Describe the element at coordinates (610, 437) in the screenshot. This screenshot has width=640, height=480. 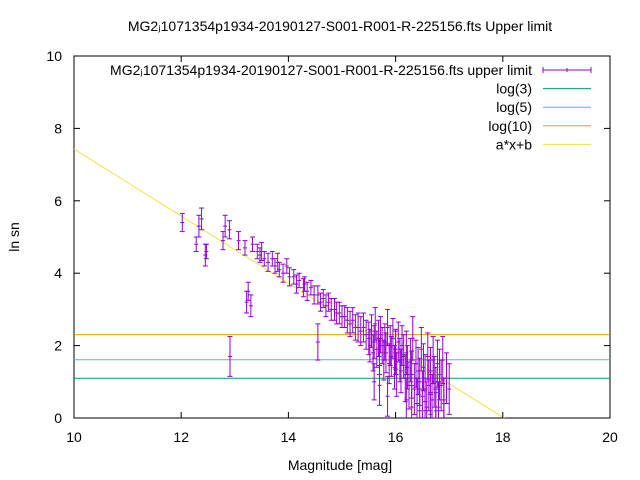
I see `x-tick-label: 20` at that location.